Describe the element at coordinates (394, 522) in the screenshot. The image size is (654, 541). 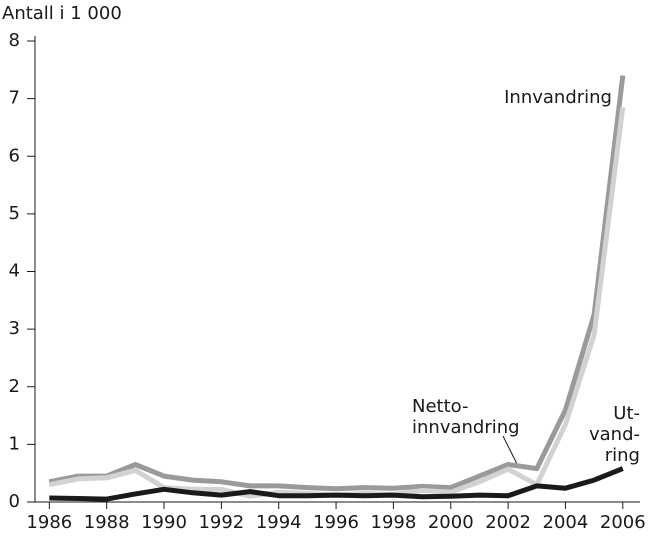
I see `x-tick-label: 1998` at that location.